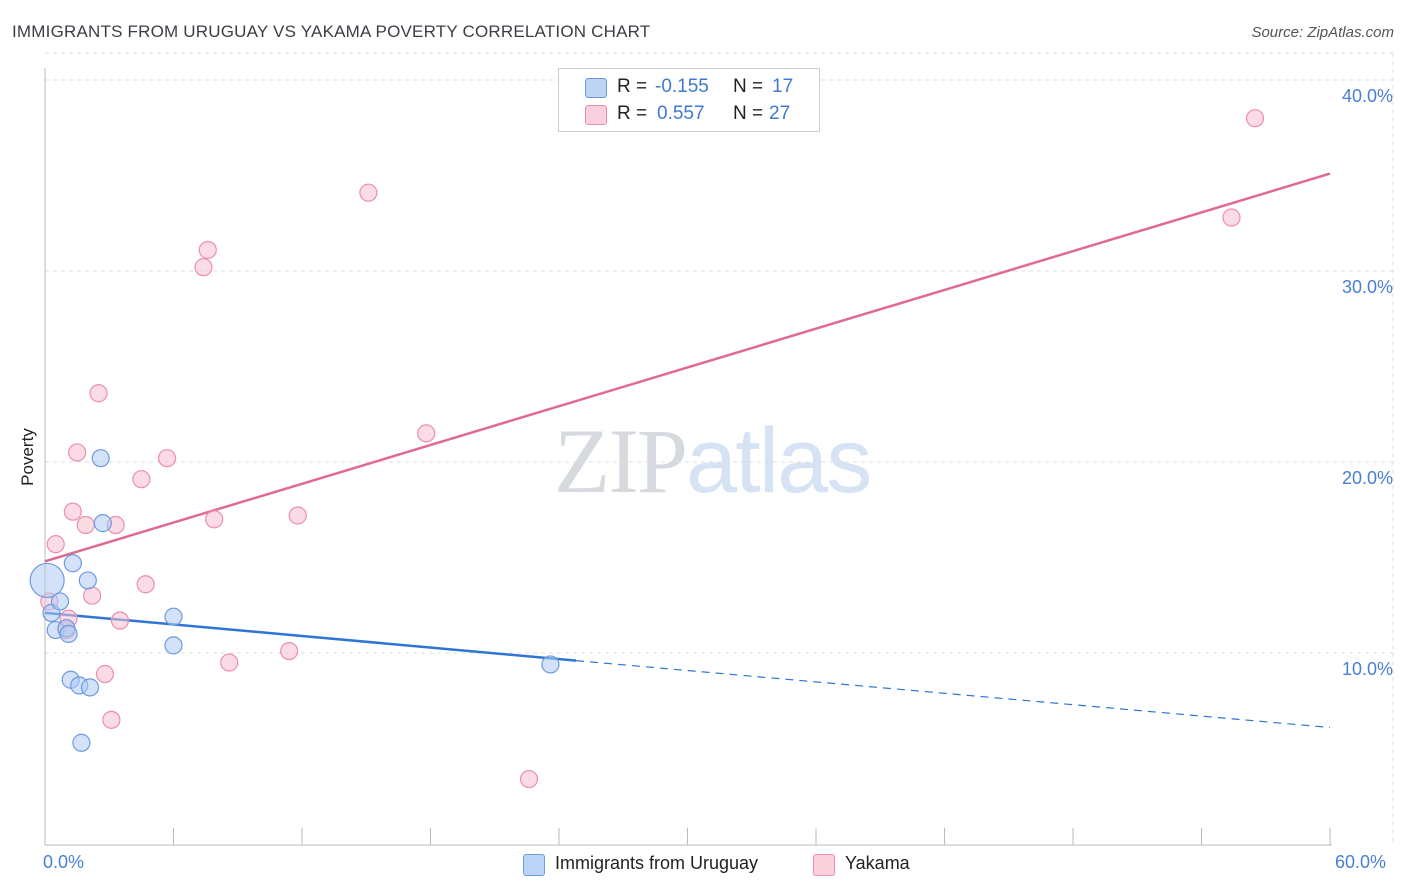 The image size is (1406, 892). I want to click on y-tick-label-30: 30.0%, so click(1367, 287).